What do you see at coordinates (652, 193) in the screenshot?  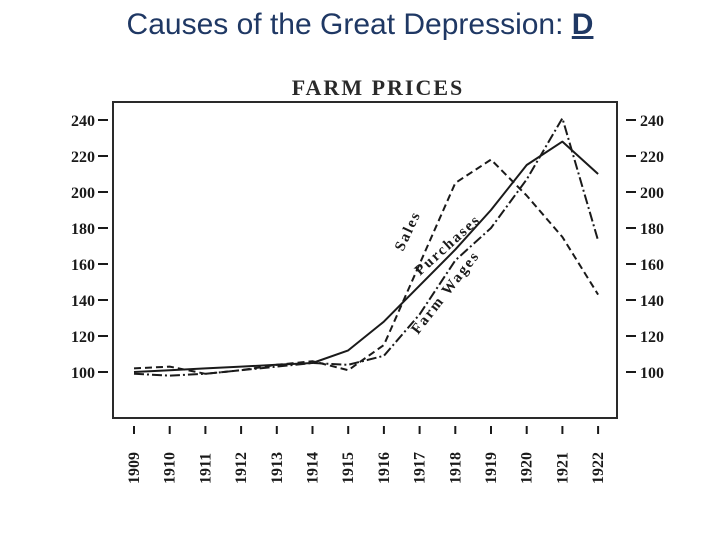 I see `right-y-tick-label: 200` at bounding box center [652, 193].